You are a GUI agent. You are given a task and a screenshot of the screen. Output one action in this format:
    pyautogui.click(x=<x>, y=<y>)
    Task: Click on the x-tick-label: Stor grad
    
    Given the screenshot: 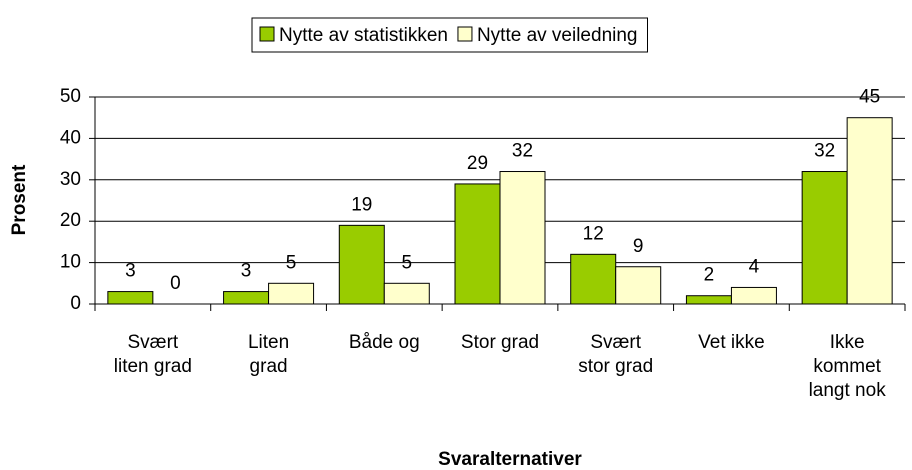 What is the action you would take?
    pyautogui.click(x=500, y=342)
    